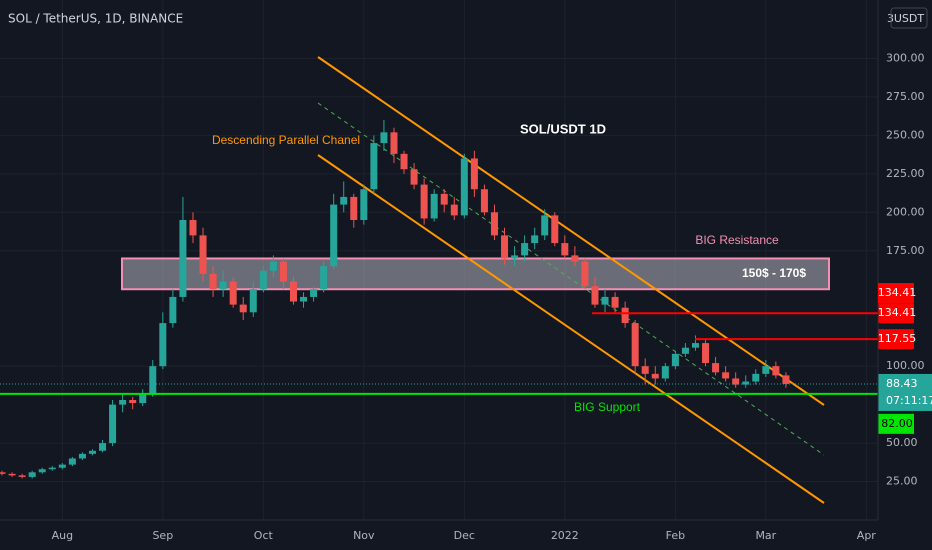 This screenshot has width=932, height=550. Describe the element at coordinates (607, 407) in the screenshot. I see `support-label: BIG Support` at that location.